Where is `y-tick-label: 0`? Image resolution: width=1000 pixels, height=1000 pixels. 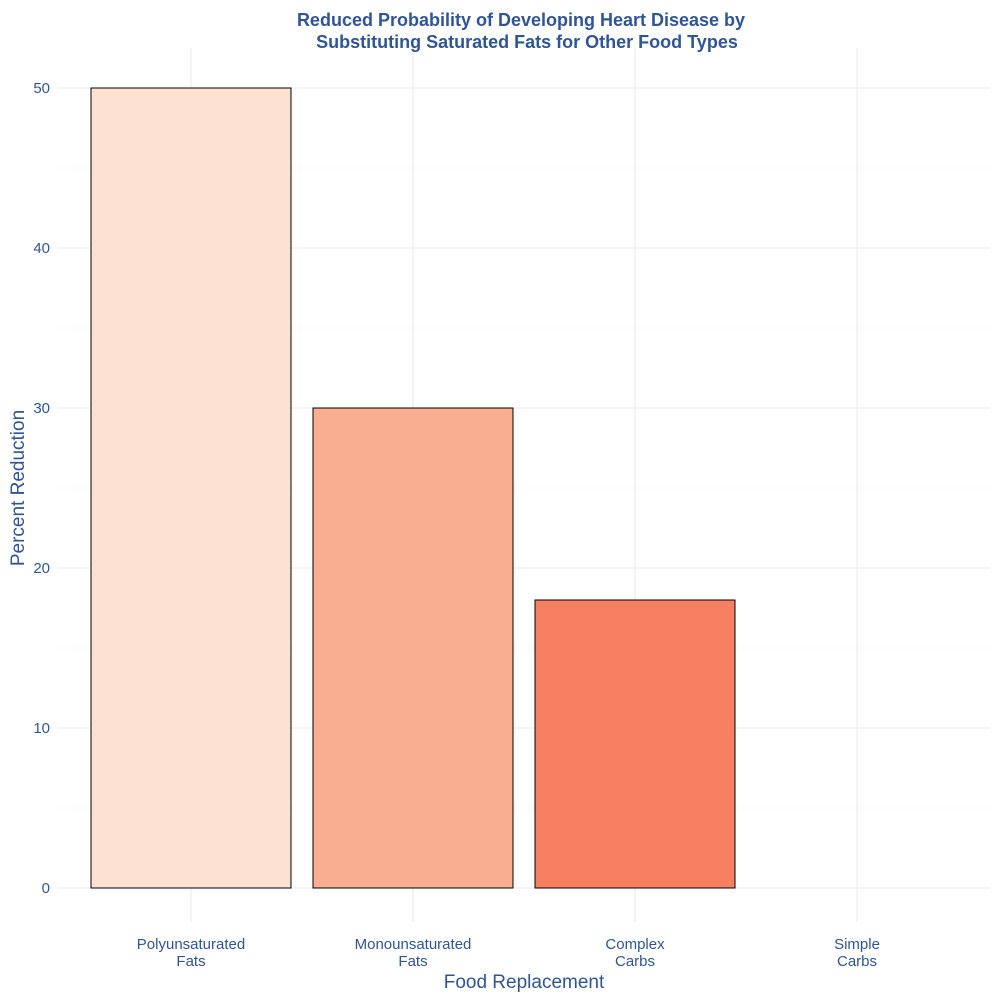
y-tick-label: 0 is located at coordinates (46, 888).